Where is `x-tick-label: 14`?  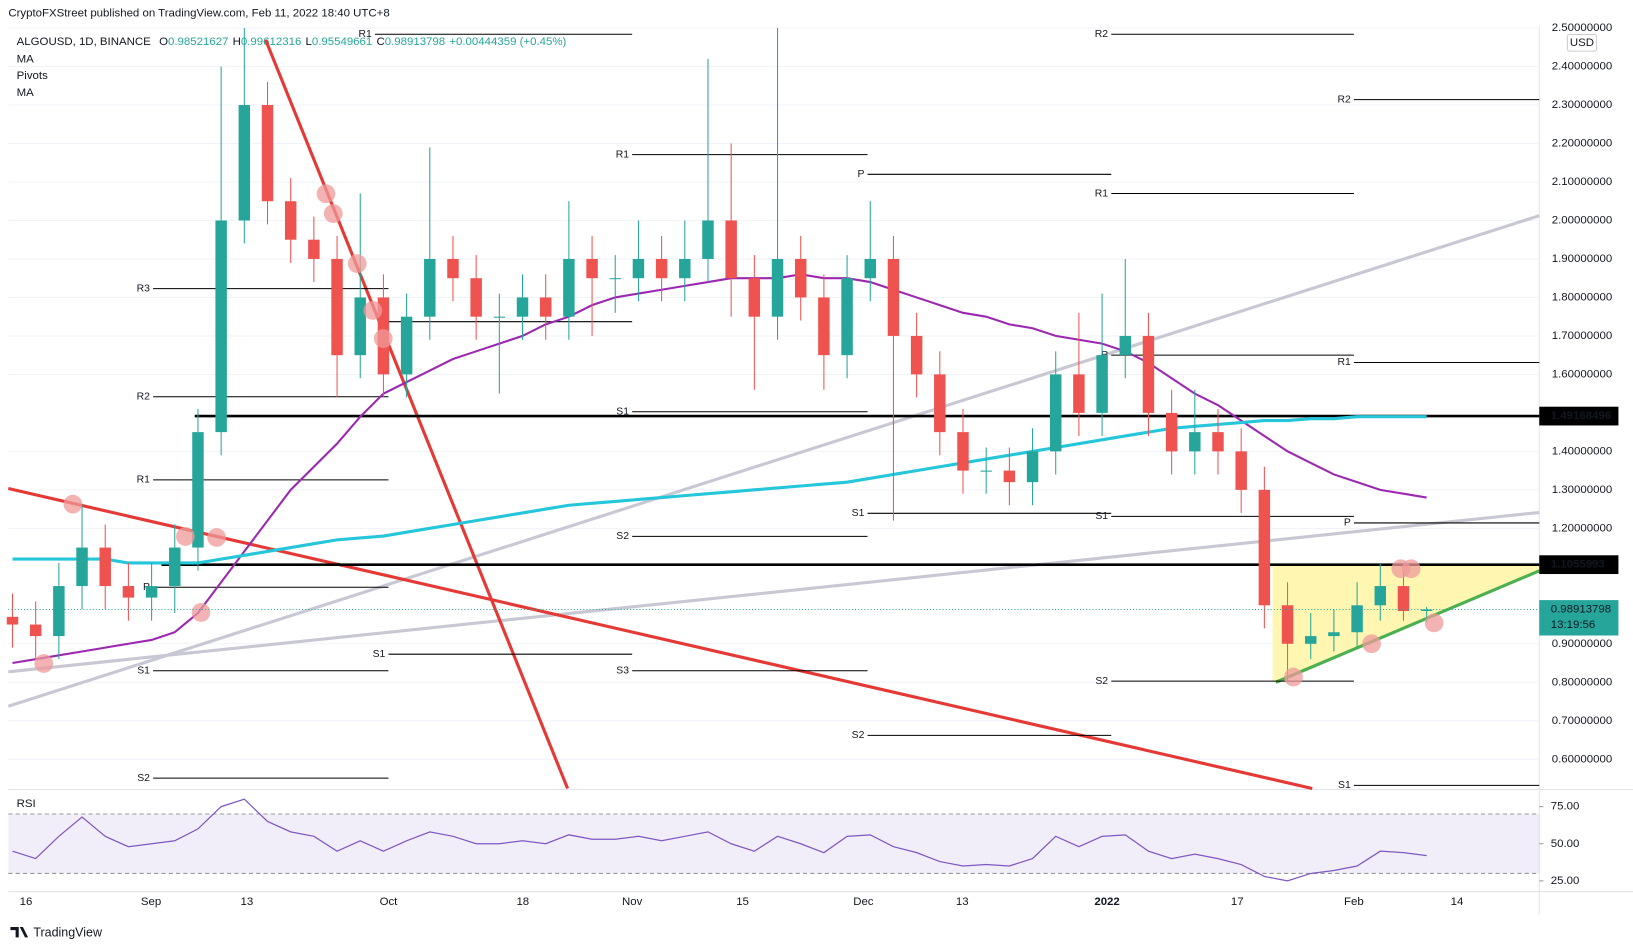
x-tick-label: 14 is located at coordinates (1457, 902).